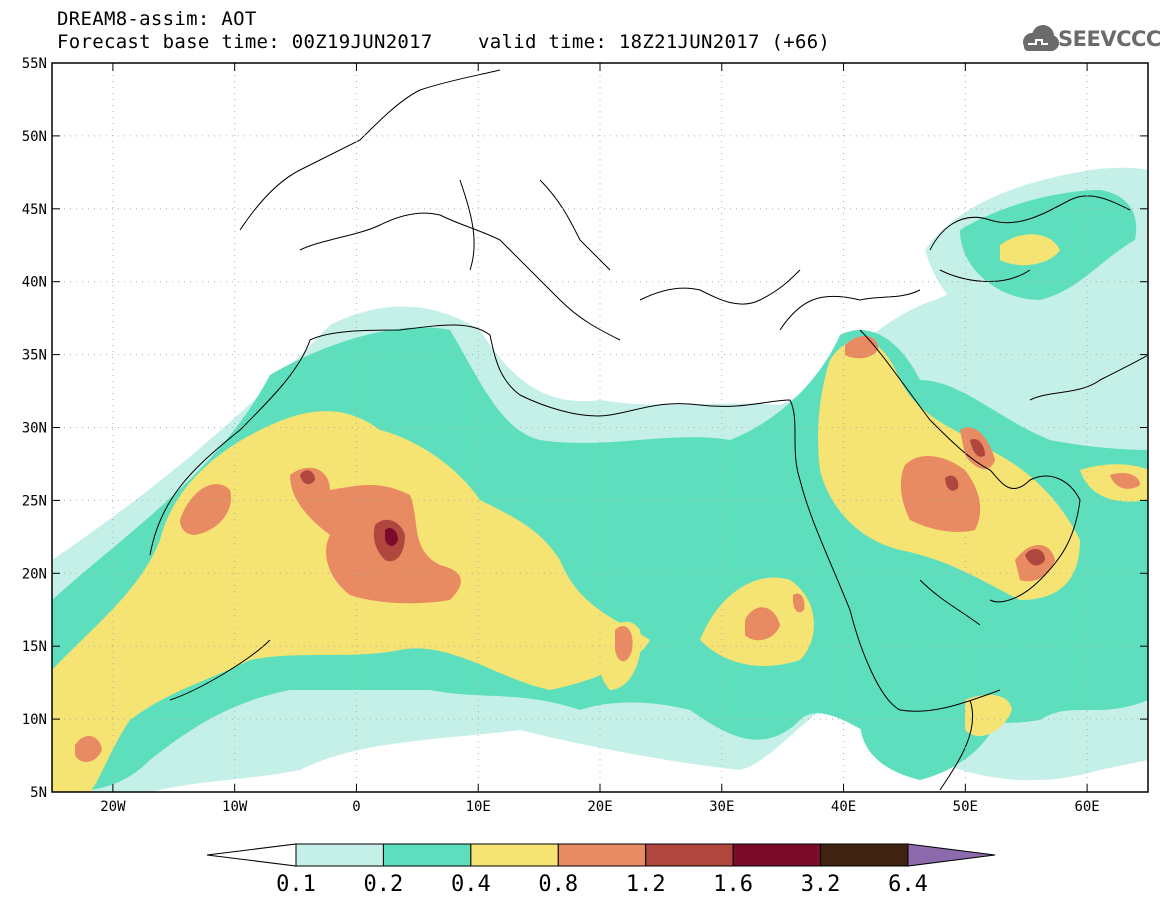 Image resolution: width=1165 pixels, height=905 pixels. I want to click on longitude-labels: 20W 10W 0 10E 20E 30E 40E 50E 60E, so click(600, 807).